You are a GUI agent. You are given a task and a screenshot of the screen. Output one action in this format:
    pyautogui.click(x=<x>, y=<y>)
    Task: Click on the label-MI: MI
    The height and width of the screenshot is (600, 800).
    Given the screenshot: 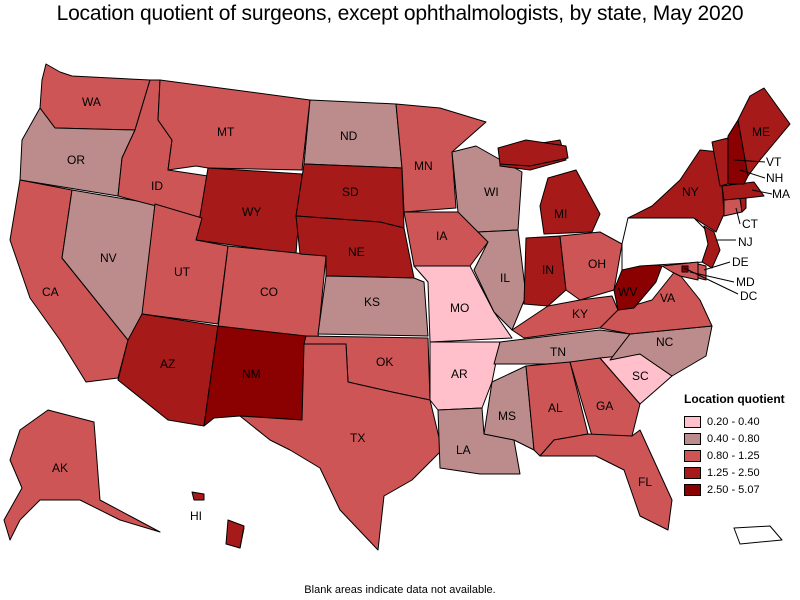 What is the action you would take?
    pyautogui.click(x=560, y=214)
    